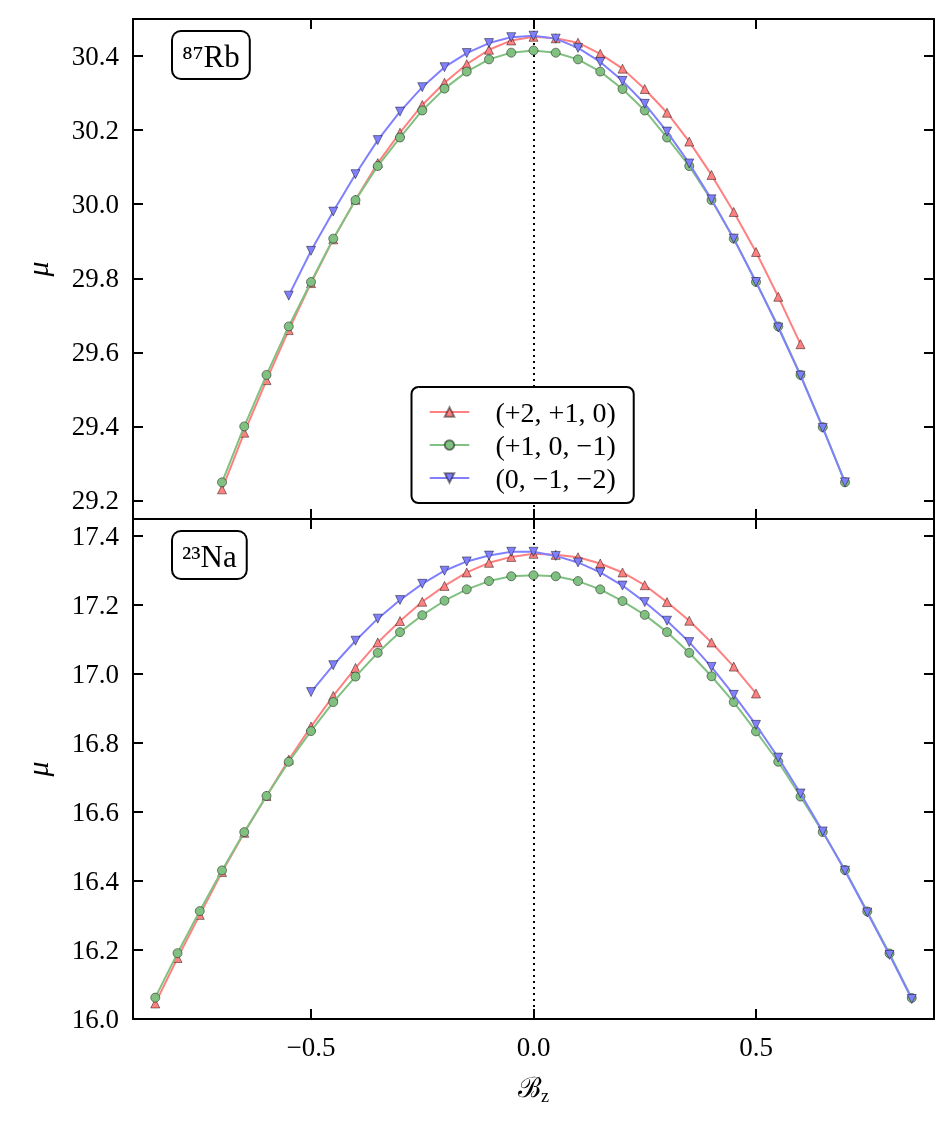  What do you see at coordinates (95, 500) in the screenshot?
I see `y-tick-label: 29.2` at bounding box center [95, 500].